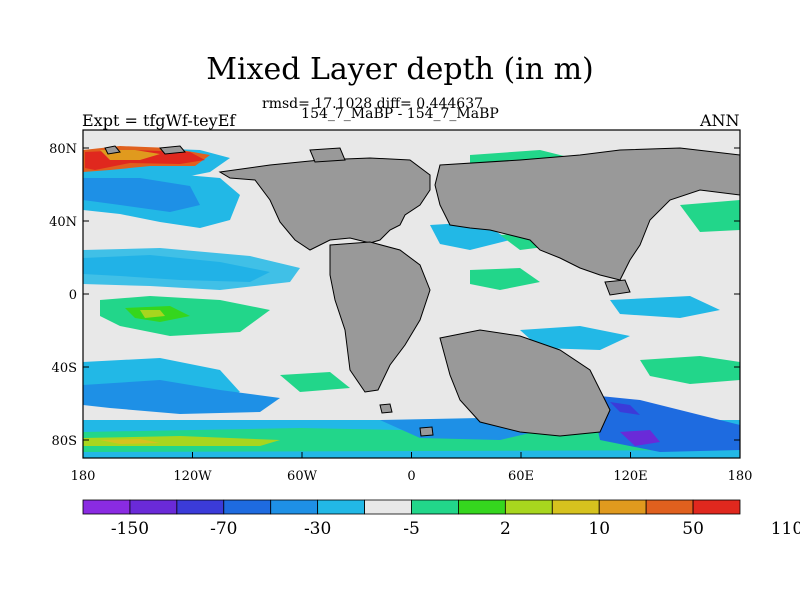 This screenshot has width=800, height=600. Describe the element at coordinates (630, 476) in the screenshot. I see `lon-label-120e: 120E` at that location.